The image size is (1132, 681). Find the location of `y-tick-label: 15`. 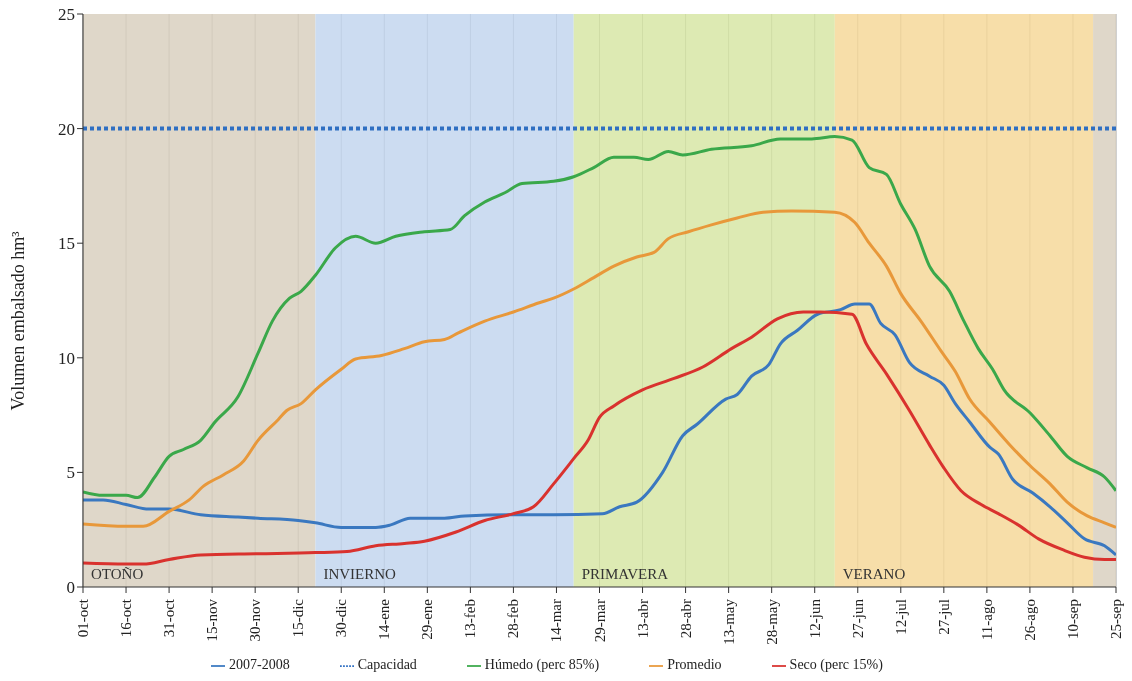

y-tick-label: 15 is located at coordinates (66, 244).